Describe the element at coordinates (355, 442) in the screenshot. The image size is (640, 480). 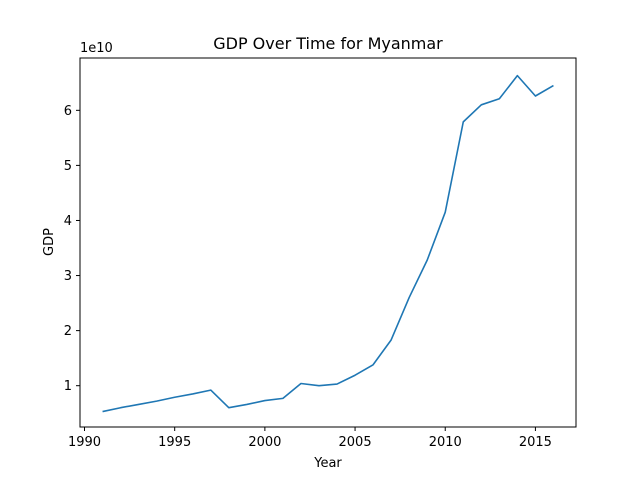
I see `x-tick-label-2005: 2005` at that location.